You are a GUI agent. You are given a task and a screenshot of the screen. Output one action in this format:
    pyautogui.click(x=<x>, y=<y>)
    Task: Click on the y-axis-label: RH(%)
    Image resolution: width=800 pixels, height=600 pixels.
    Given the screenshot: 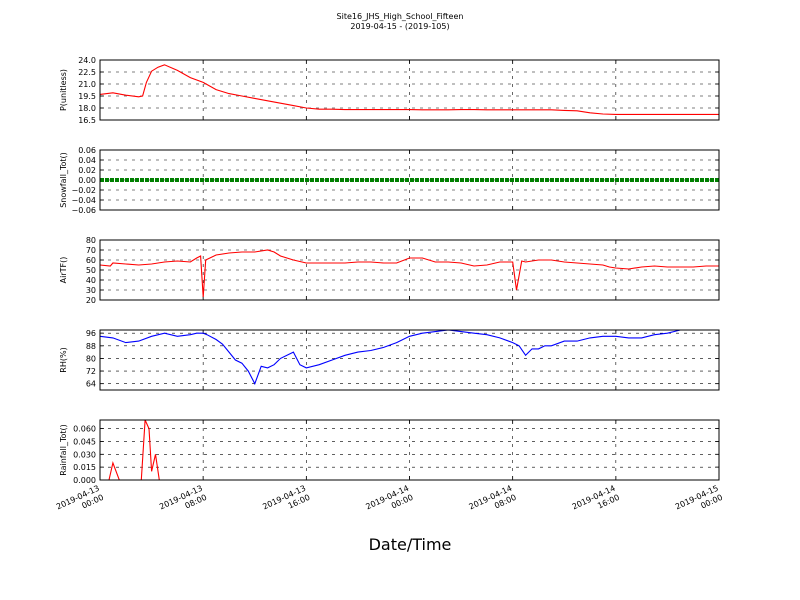 What is the action you would take?
    pyautogui.click(x=63, y=359)
    